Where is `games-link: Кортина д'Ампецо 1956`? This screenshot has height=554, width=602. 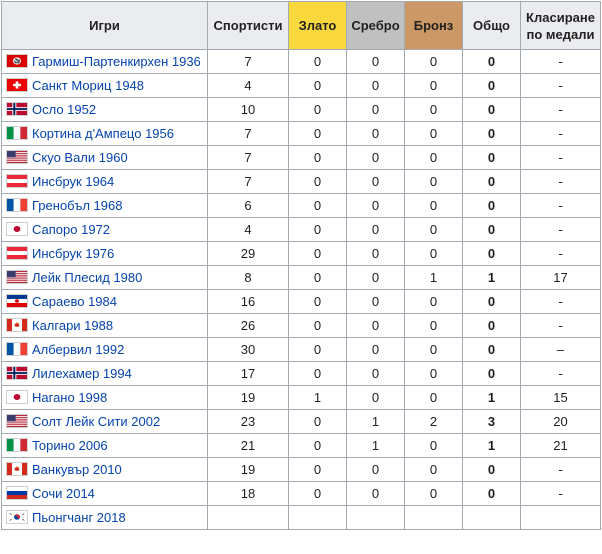 games-link: Кортина д'Ампецо 1956 is located at coordinates (103, 133).